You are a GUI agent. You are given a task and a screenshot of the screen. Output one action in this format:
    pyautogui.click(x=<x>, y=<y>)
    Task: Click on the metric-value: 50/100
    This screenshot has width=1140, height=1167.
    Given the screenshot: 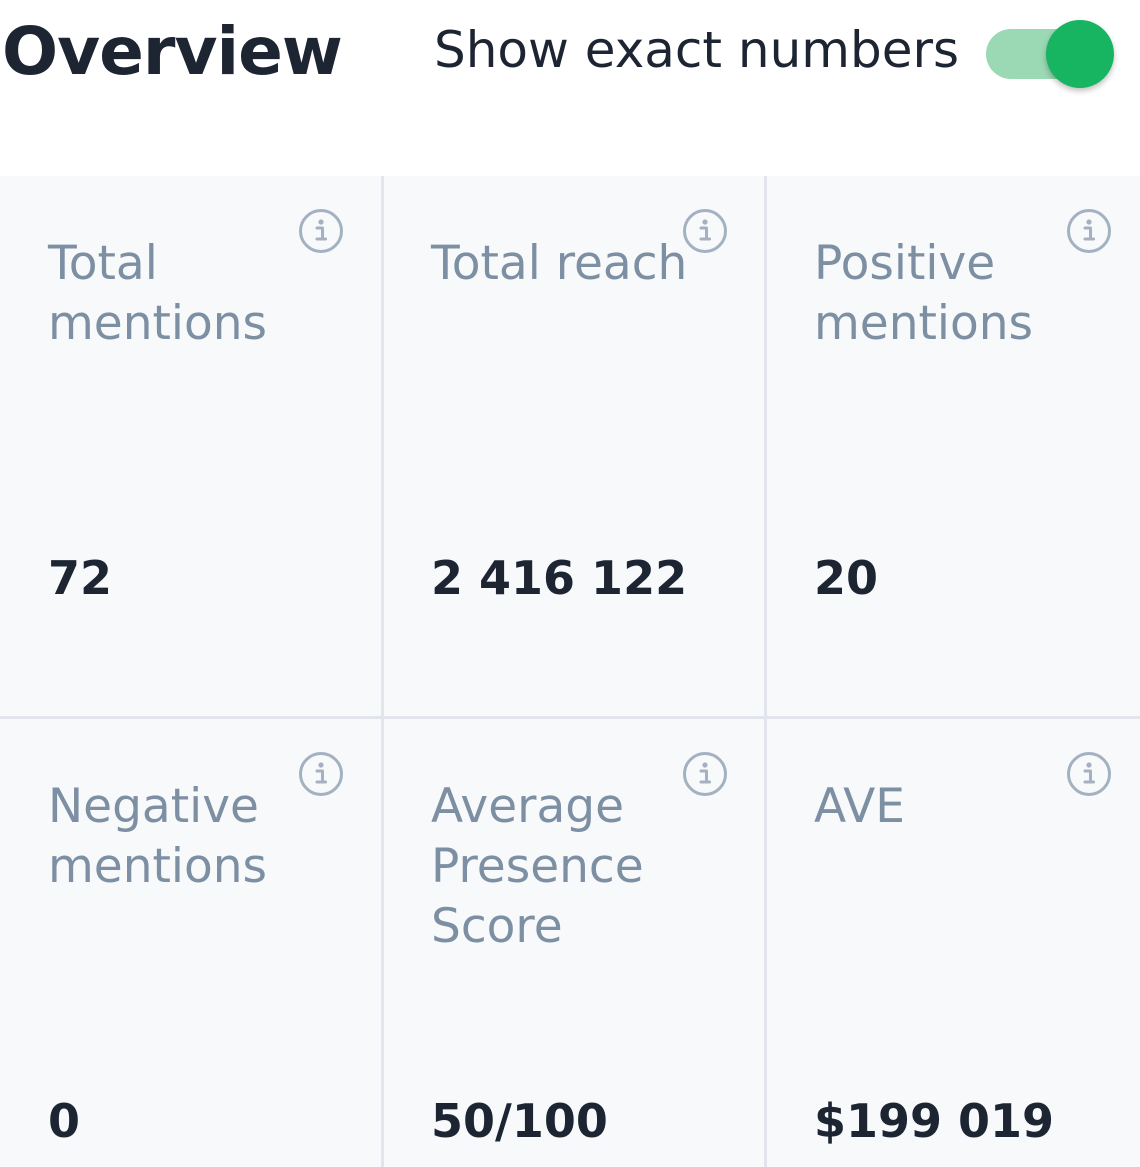 What is the action you would take?
    pyautogui.click(x=519, y=1121)
    